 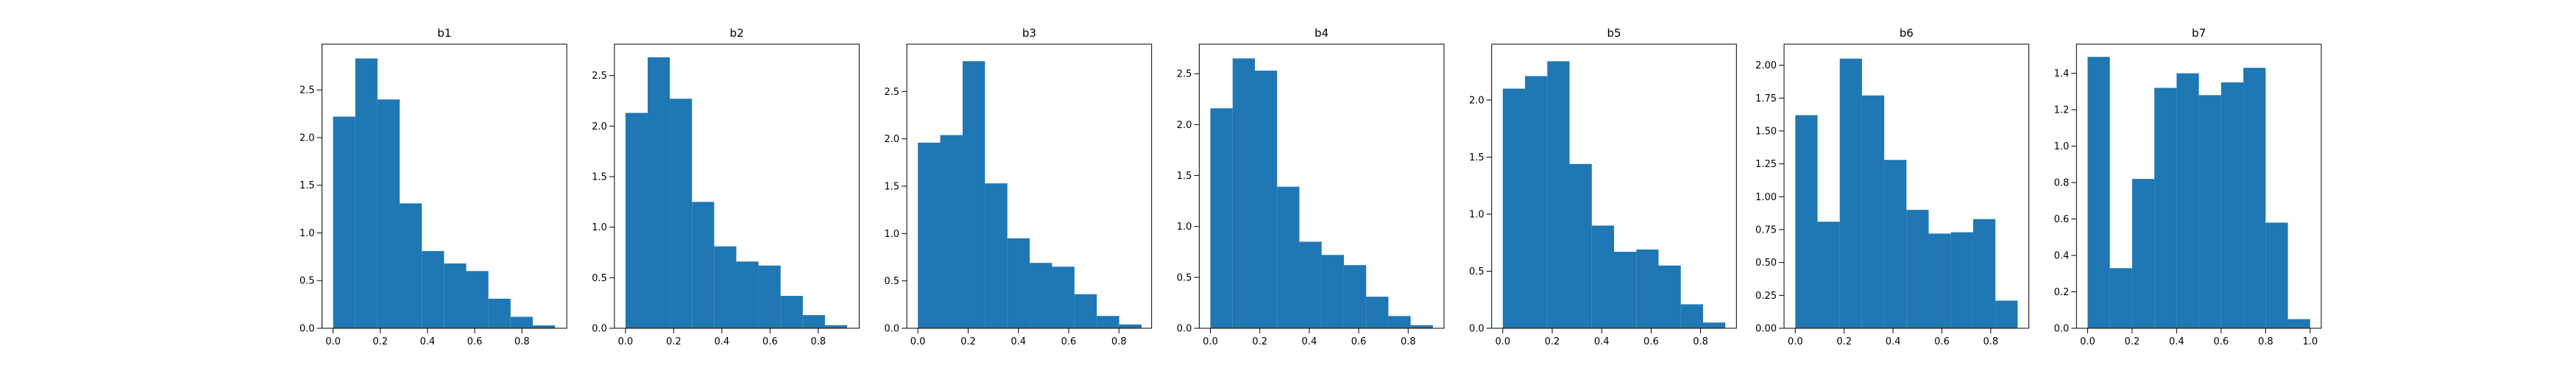 I want to click on y-tick-label: 1.2, so click(x=2062, y=111).